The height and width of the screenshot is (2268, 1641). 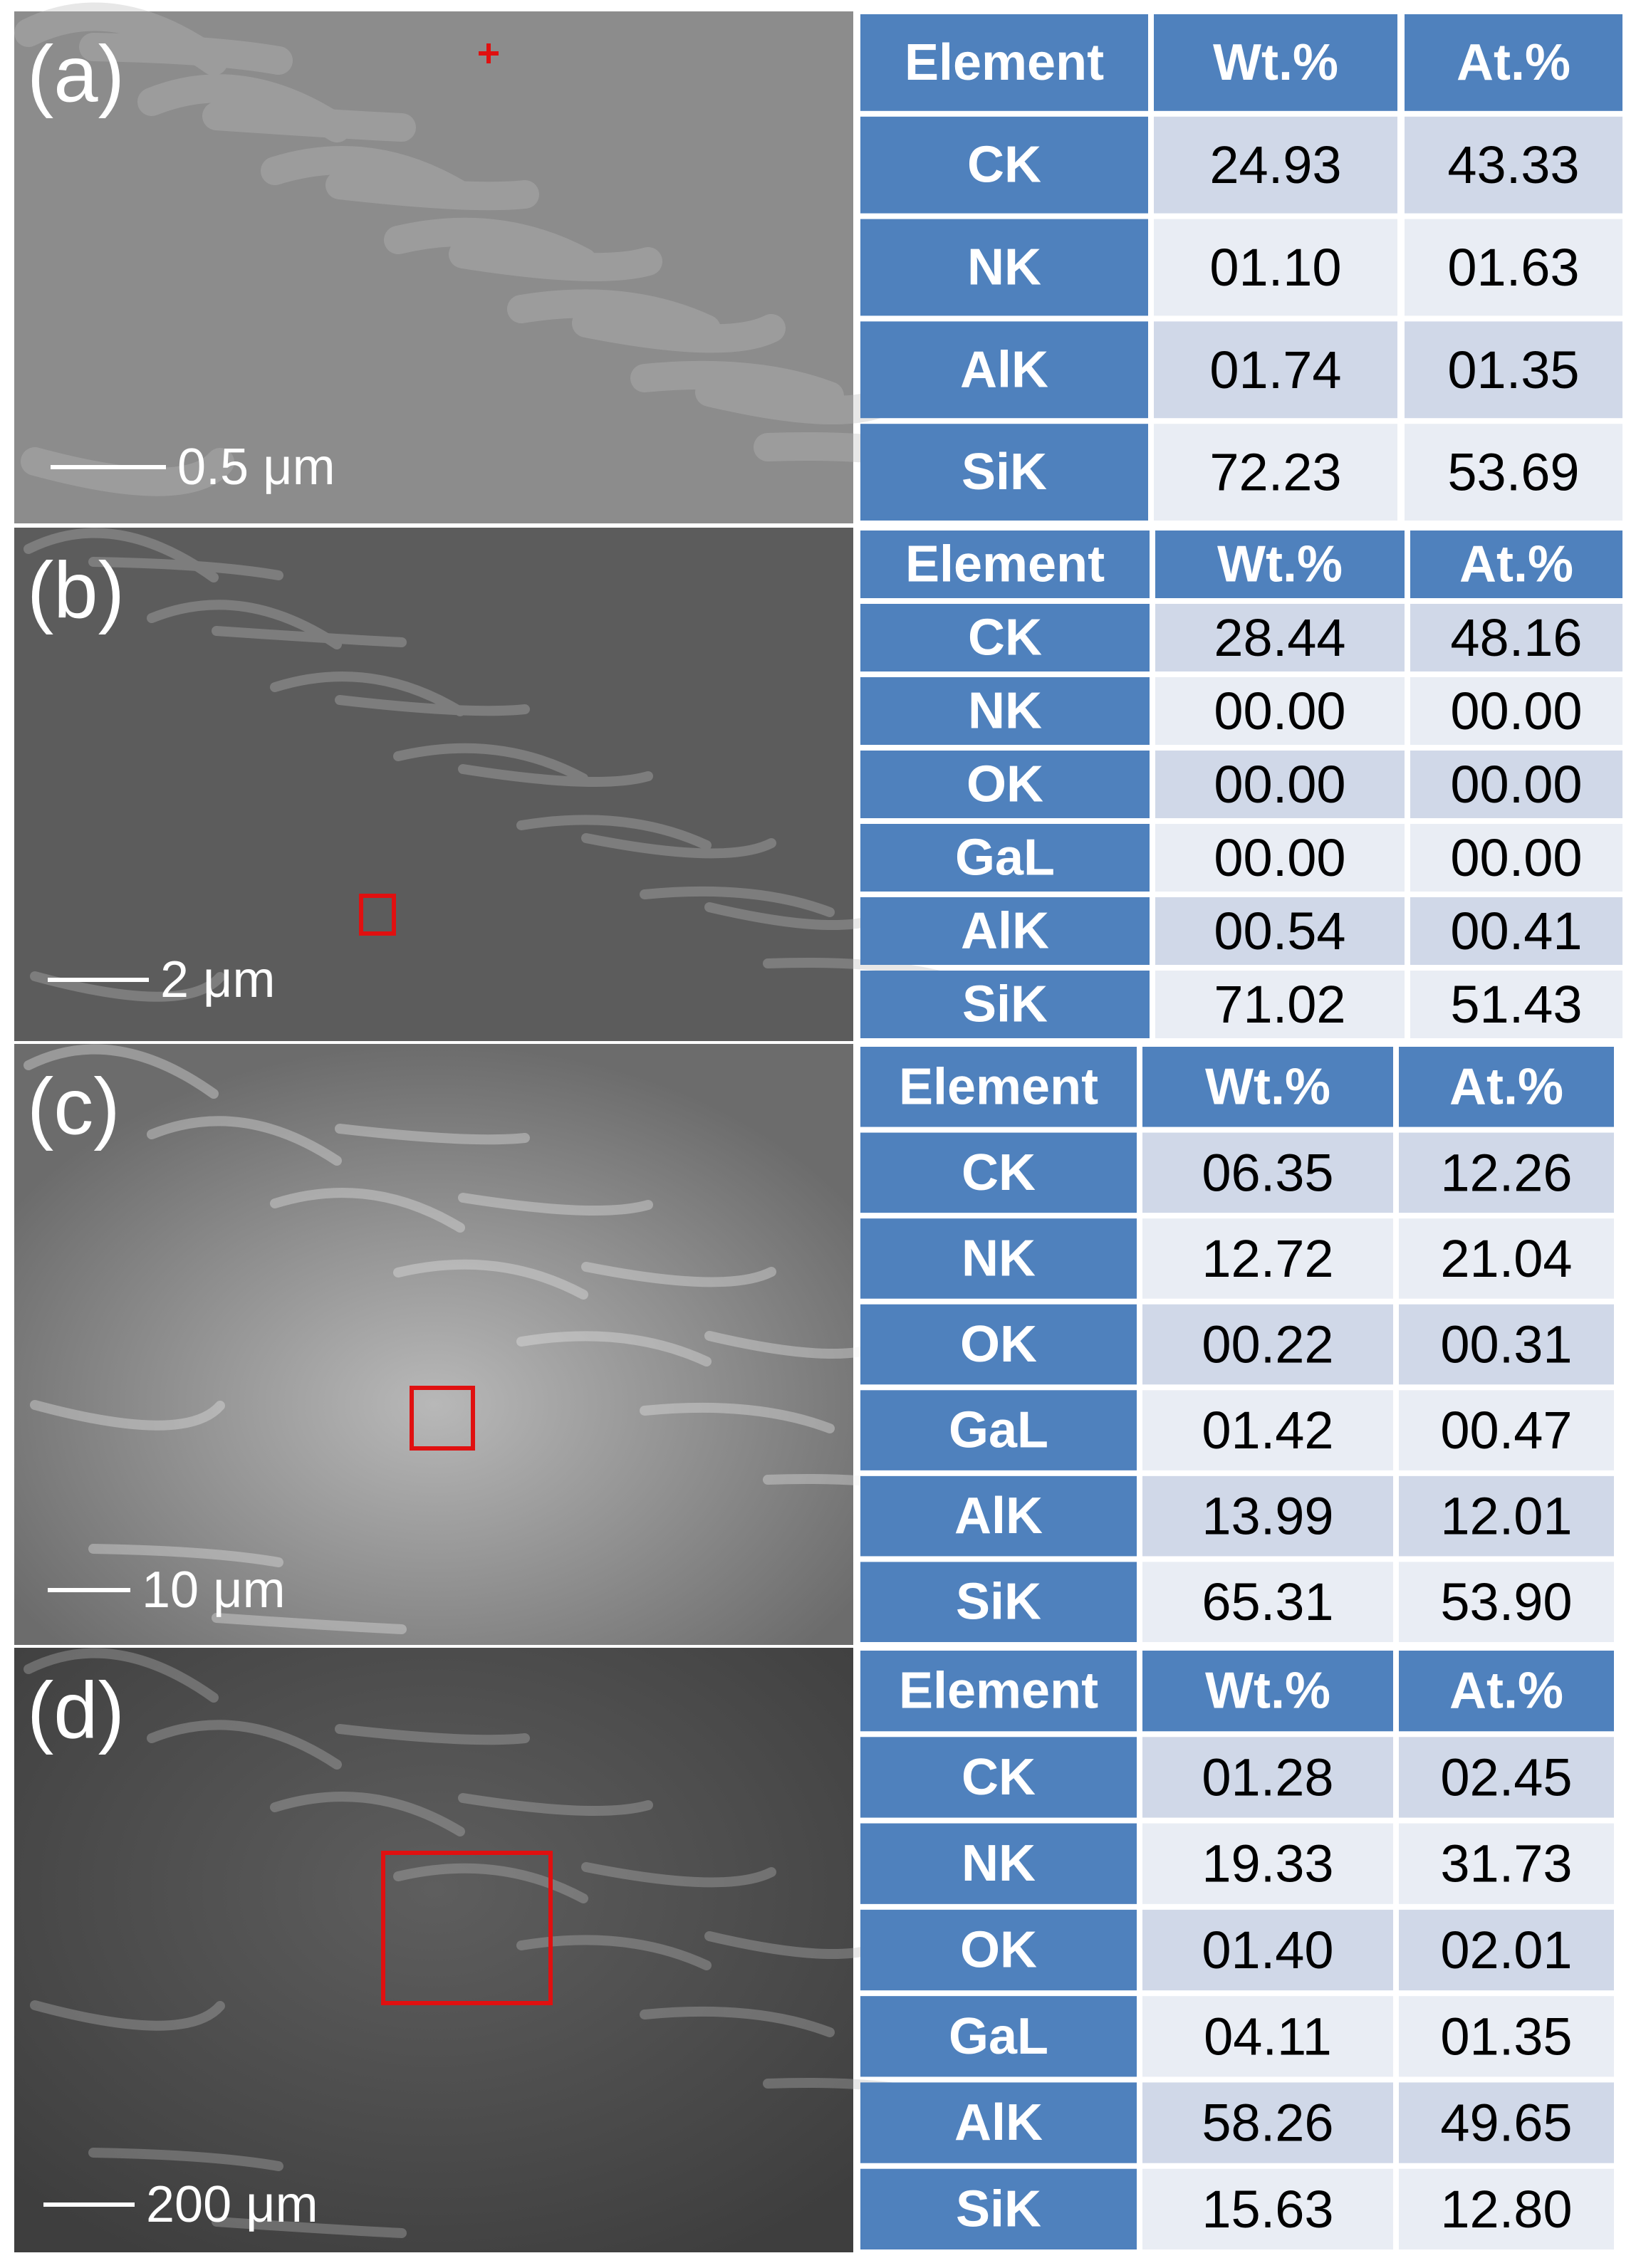 I want to click on cell-text: 19.33, so click(x=1267, y=1864).